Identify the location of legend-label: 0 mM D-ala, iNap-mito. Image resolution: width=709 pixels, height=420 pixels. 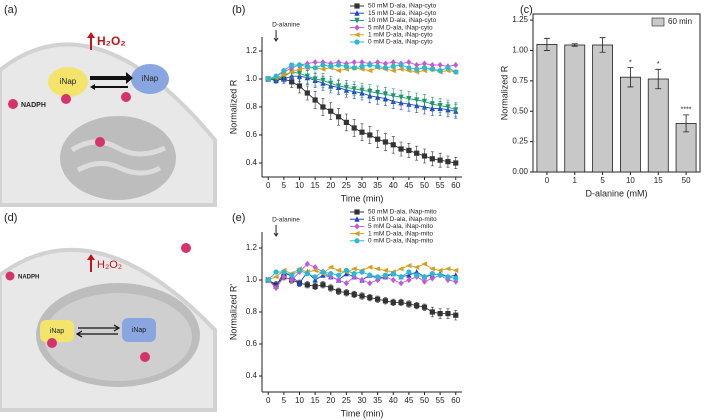
(400, 241).